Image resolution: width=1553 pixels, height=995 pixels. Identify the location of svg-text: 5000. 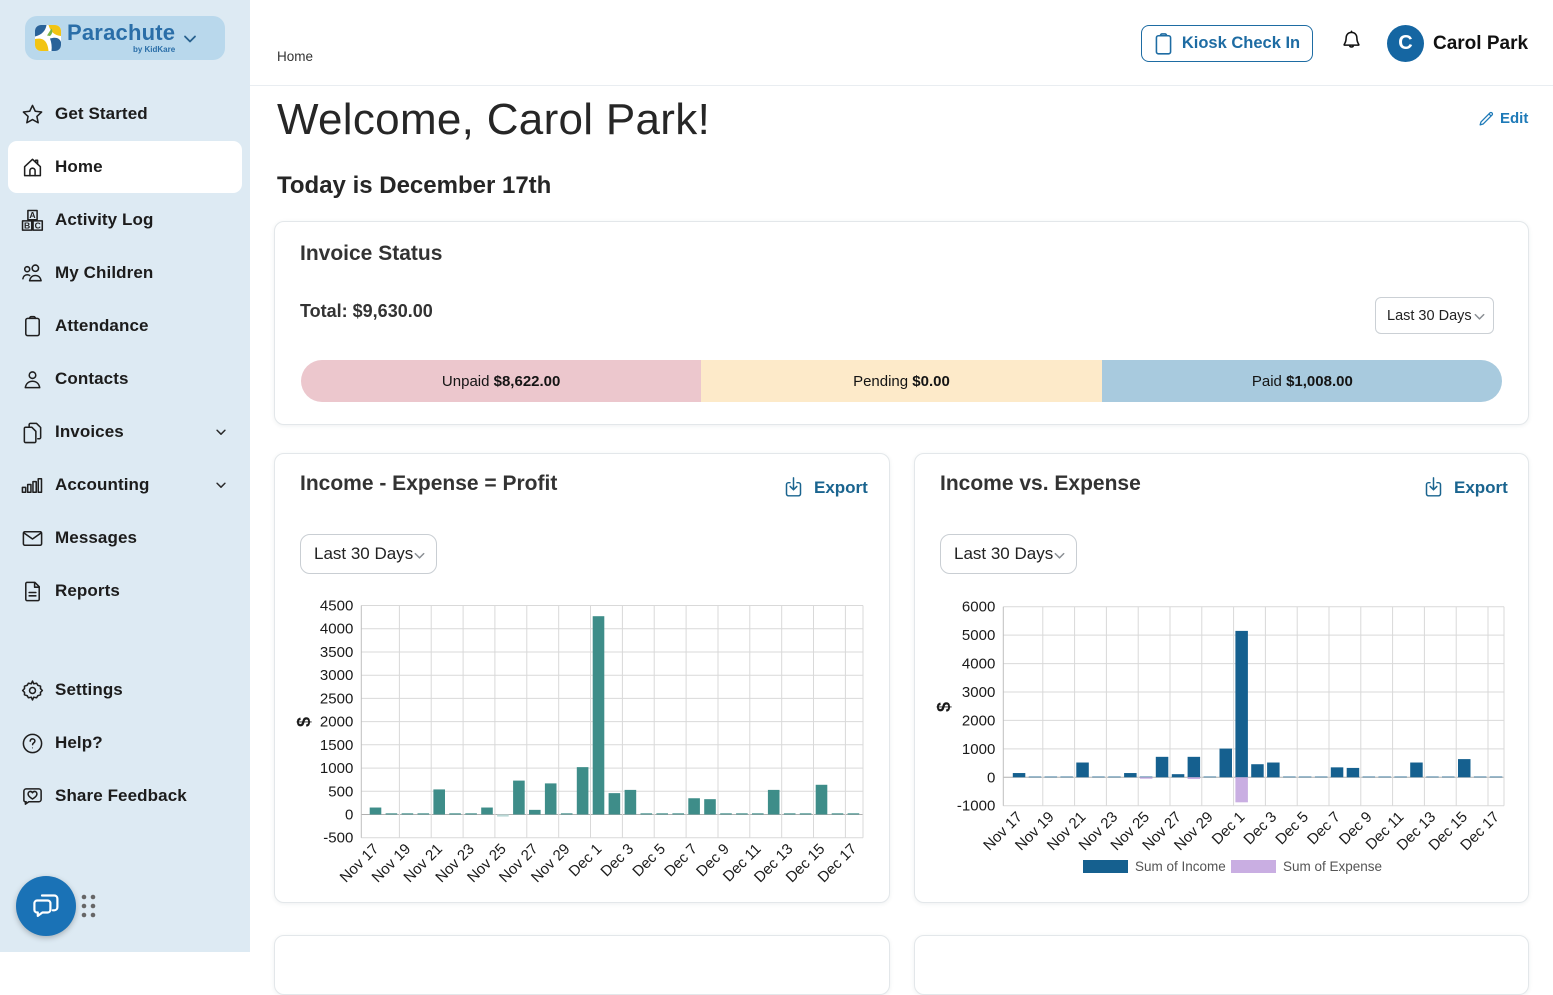
(978, 635).